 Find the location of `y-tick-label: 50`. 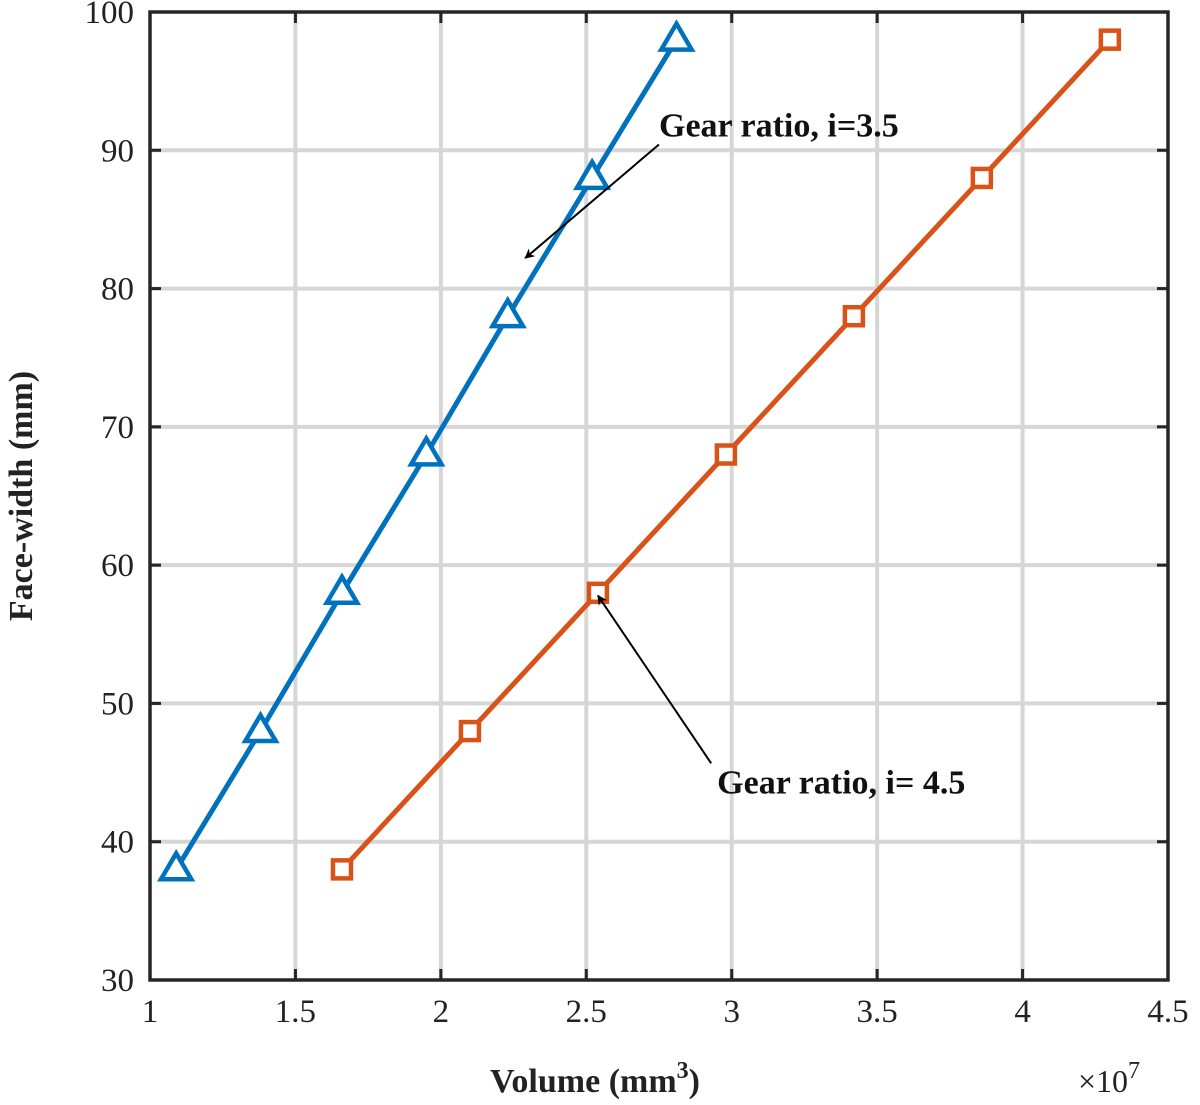

y-tick-label: 50 is located at coordinates (117, 704).